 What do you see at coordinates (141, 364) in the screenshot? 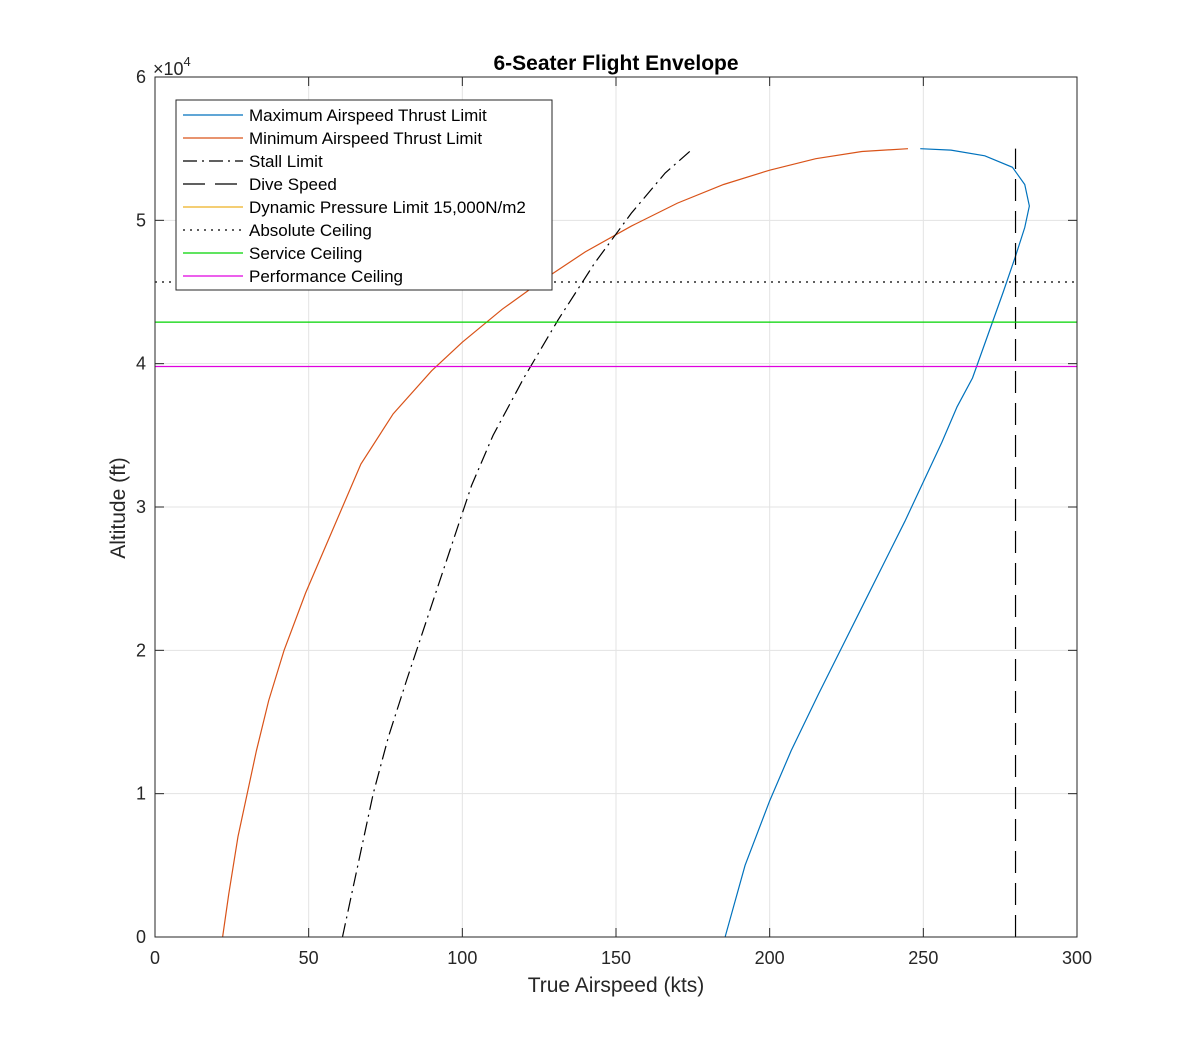
I see `y-tick-label: 4` at bounding box center [141, 364].